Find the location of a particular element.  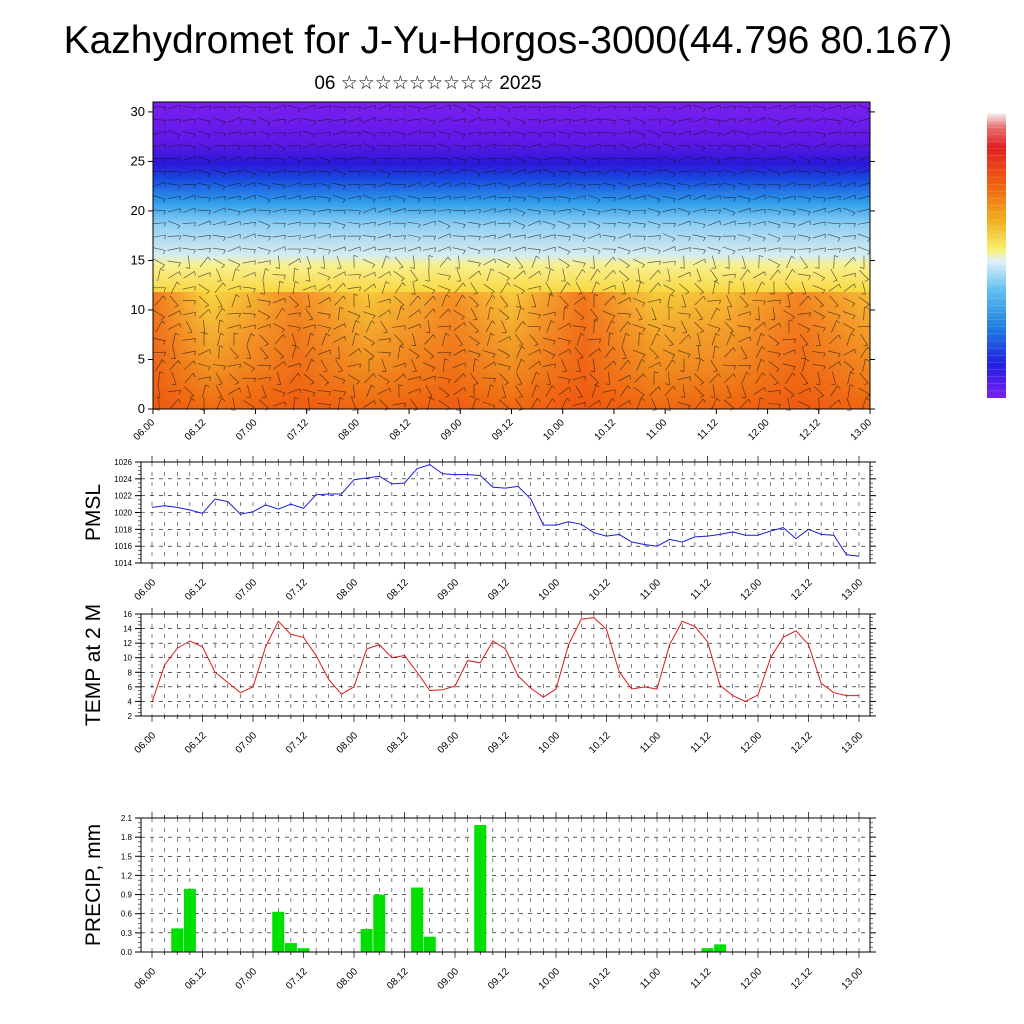

x-tick-label: 06.00 is located at coordinates (146, 743).